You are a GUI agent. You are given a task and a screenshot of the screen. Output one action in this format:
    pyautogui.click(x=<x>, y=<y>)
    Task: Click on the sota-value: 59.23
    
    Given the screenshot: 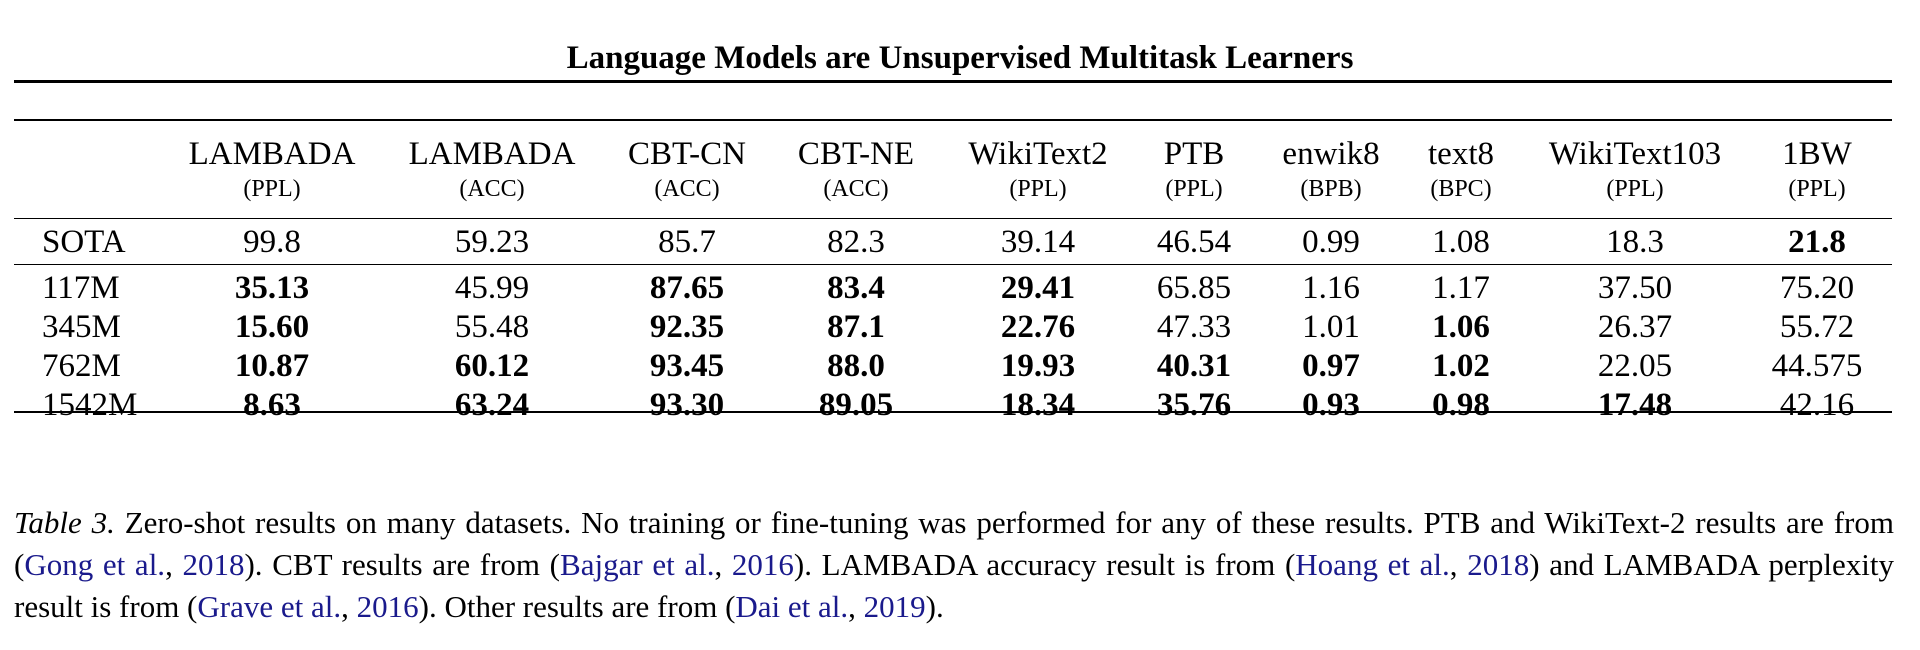 What is the action you would take?
    pyautogui.click(x=492, y=242)
    